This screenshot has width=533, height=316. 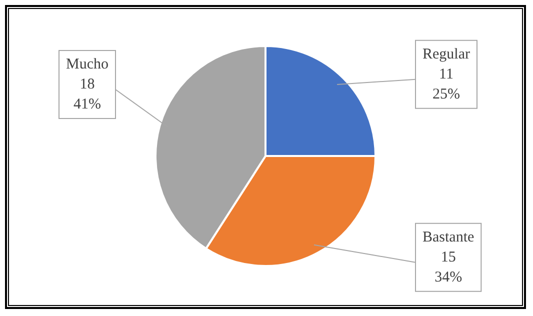 What do you see at coordinates (448, 237) in the screenshot?
I see `slice-label: Bastante` at bounding box center [448, 237].